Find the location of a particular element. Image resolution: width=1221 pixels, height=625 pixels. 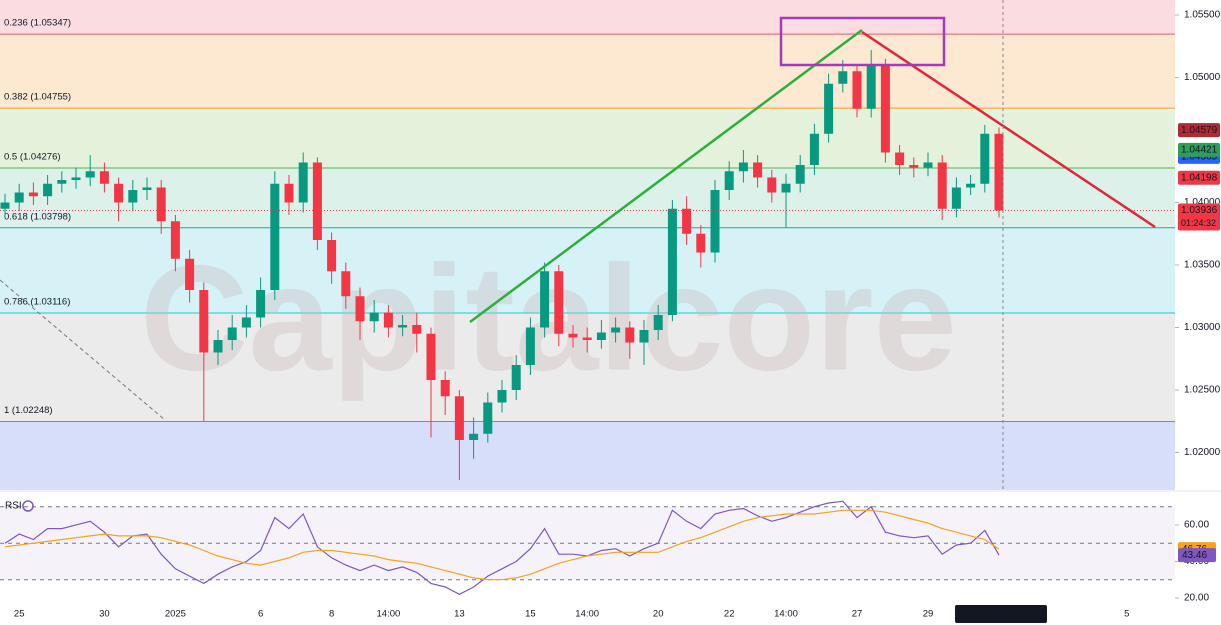

price-axis-bg is located at coordinates (1198, 312).